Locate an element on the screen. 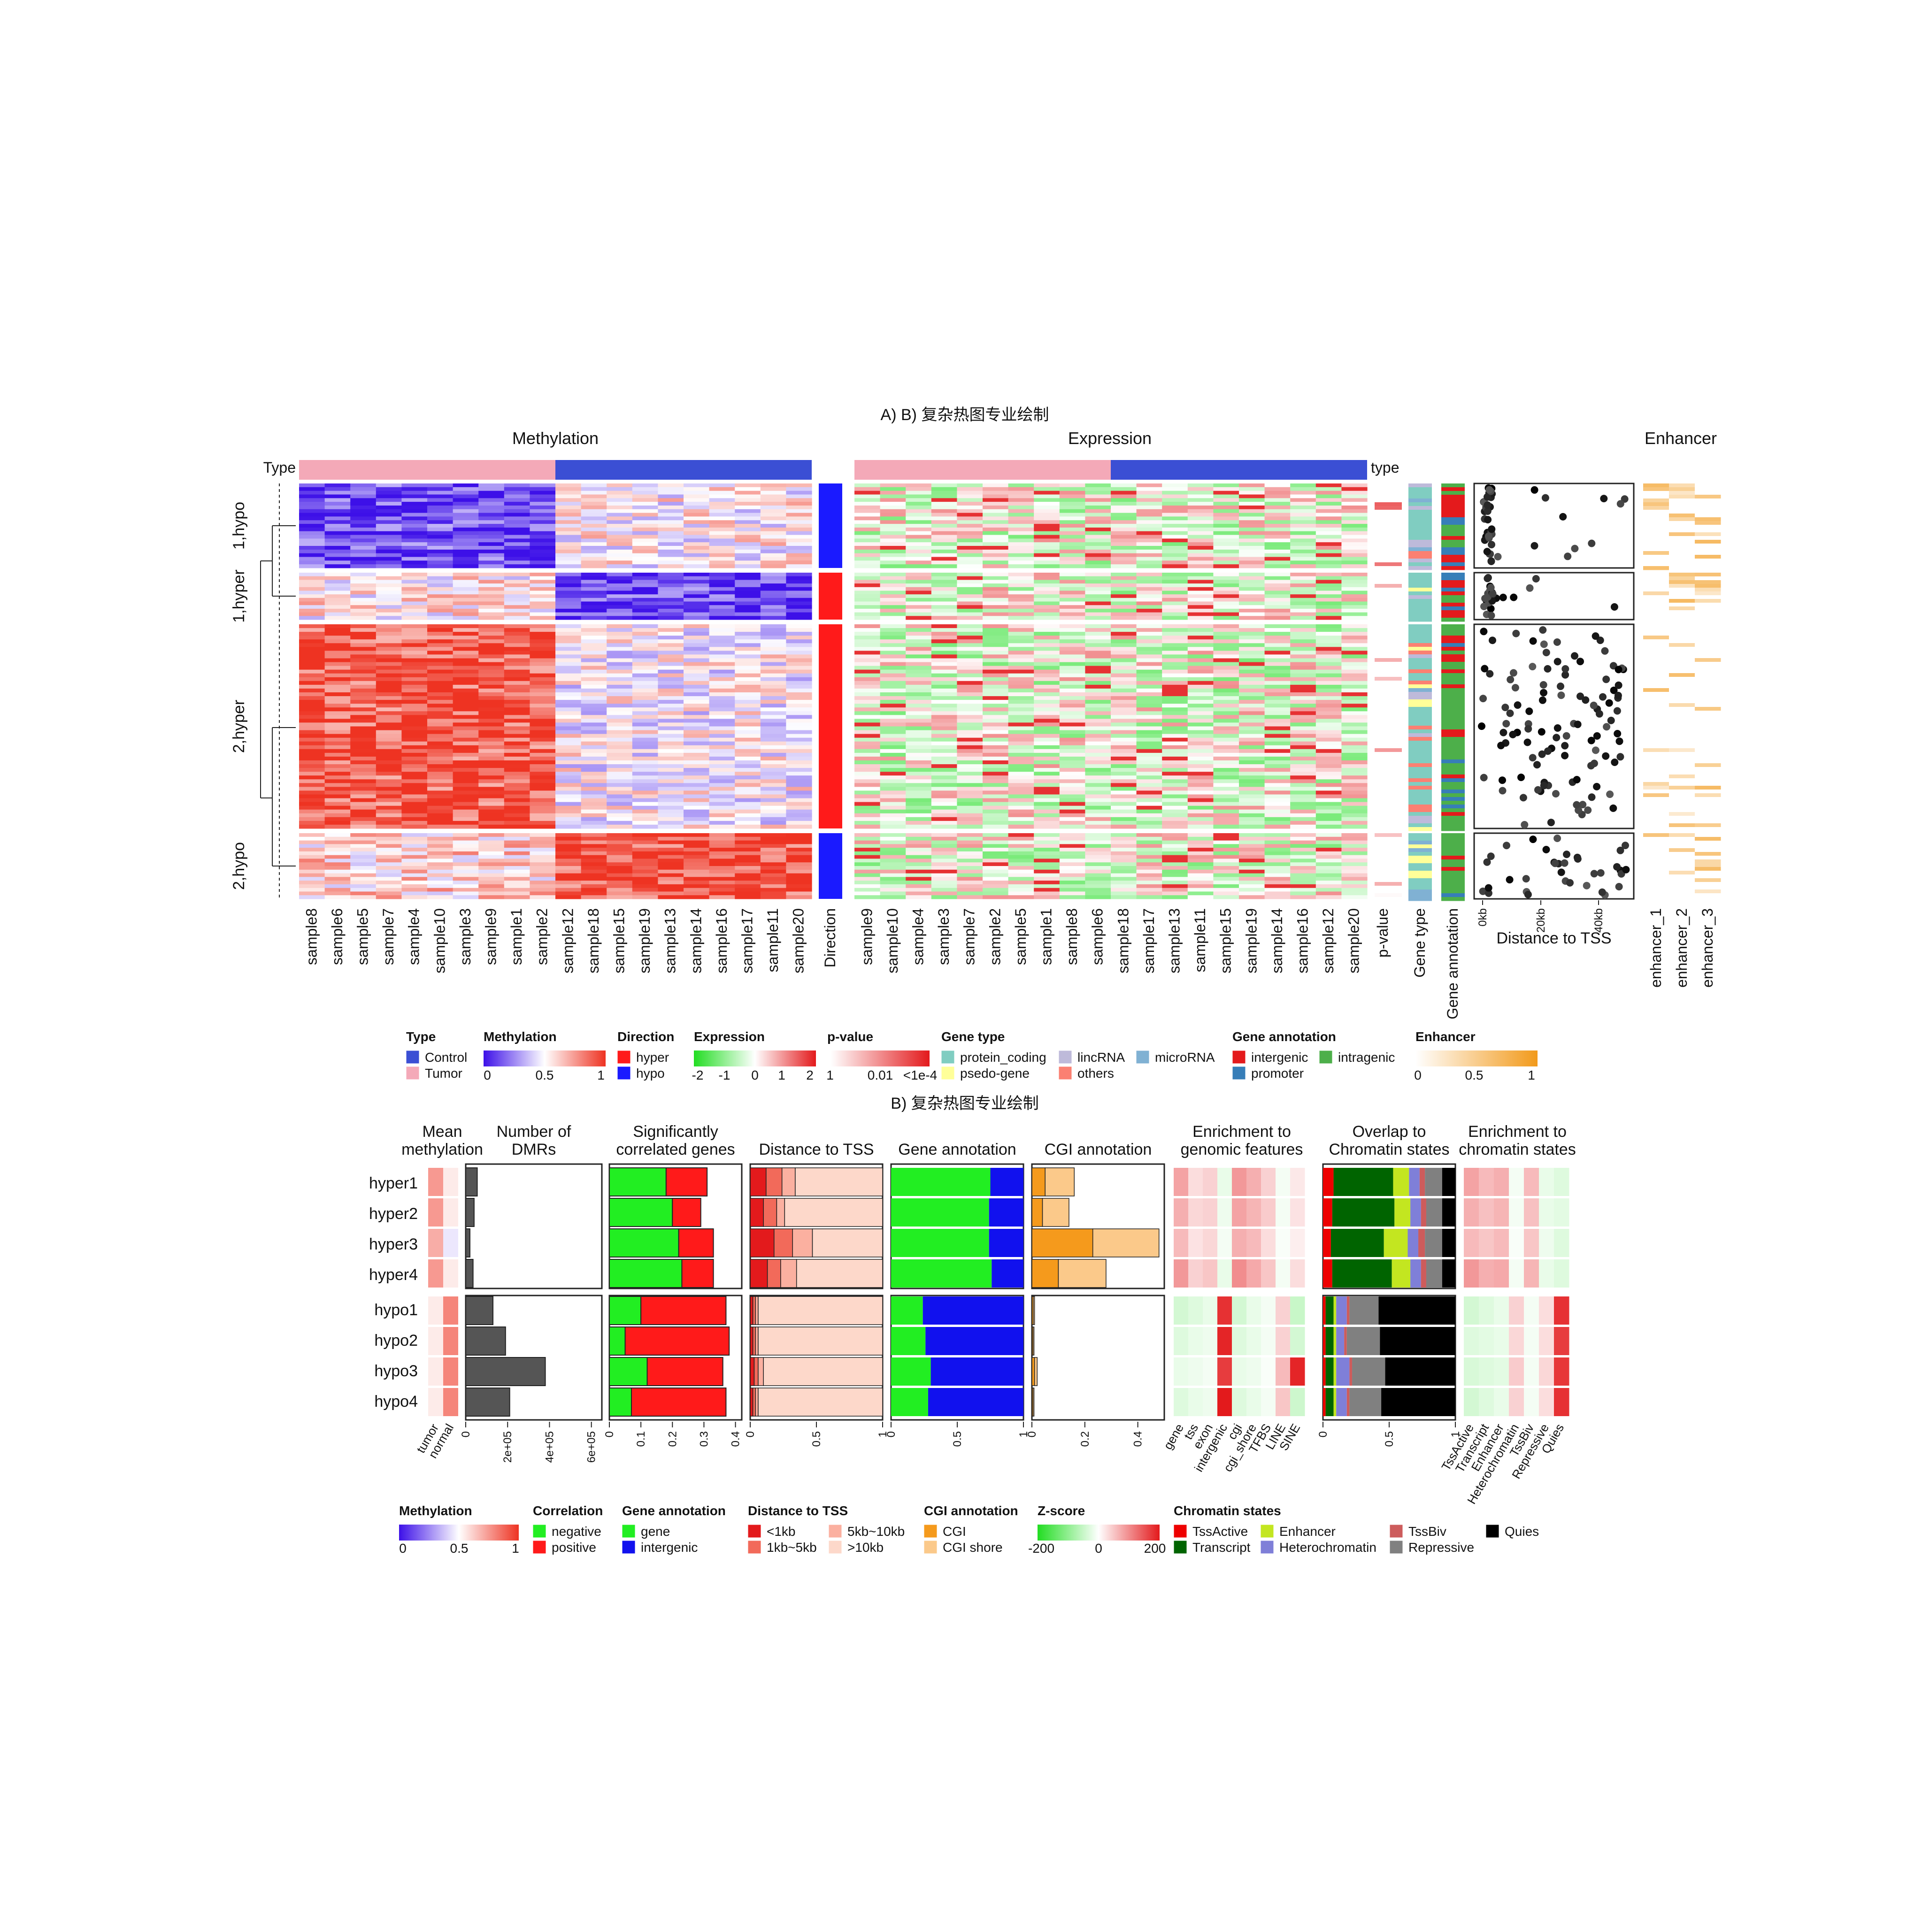 The width and height of the screenshot is (1930, 1932). row-group-label: 1,hypo is located at coordinates (239, 526).